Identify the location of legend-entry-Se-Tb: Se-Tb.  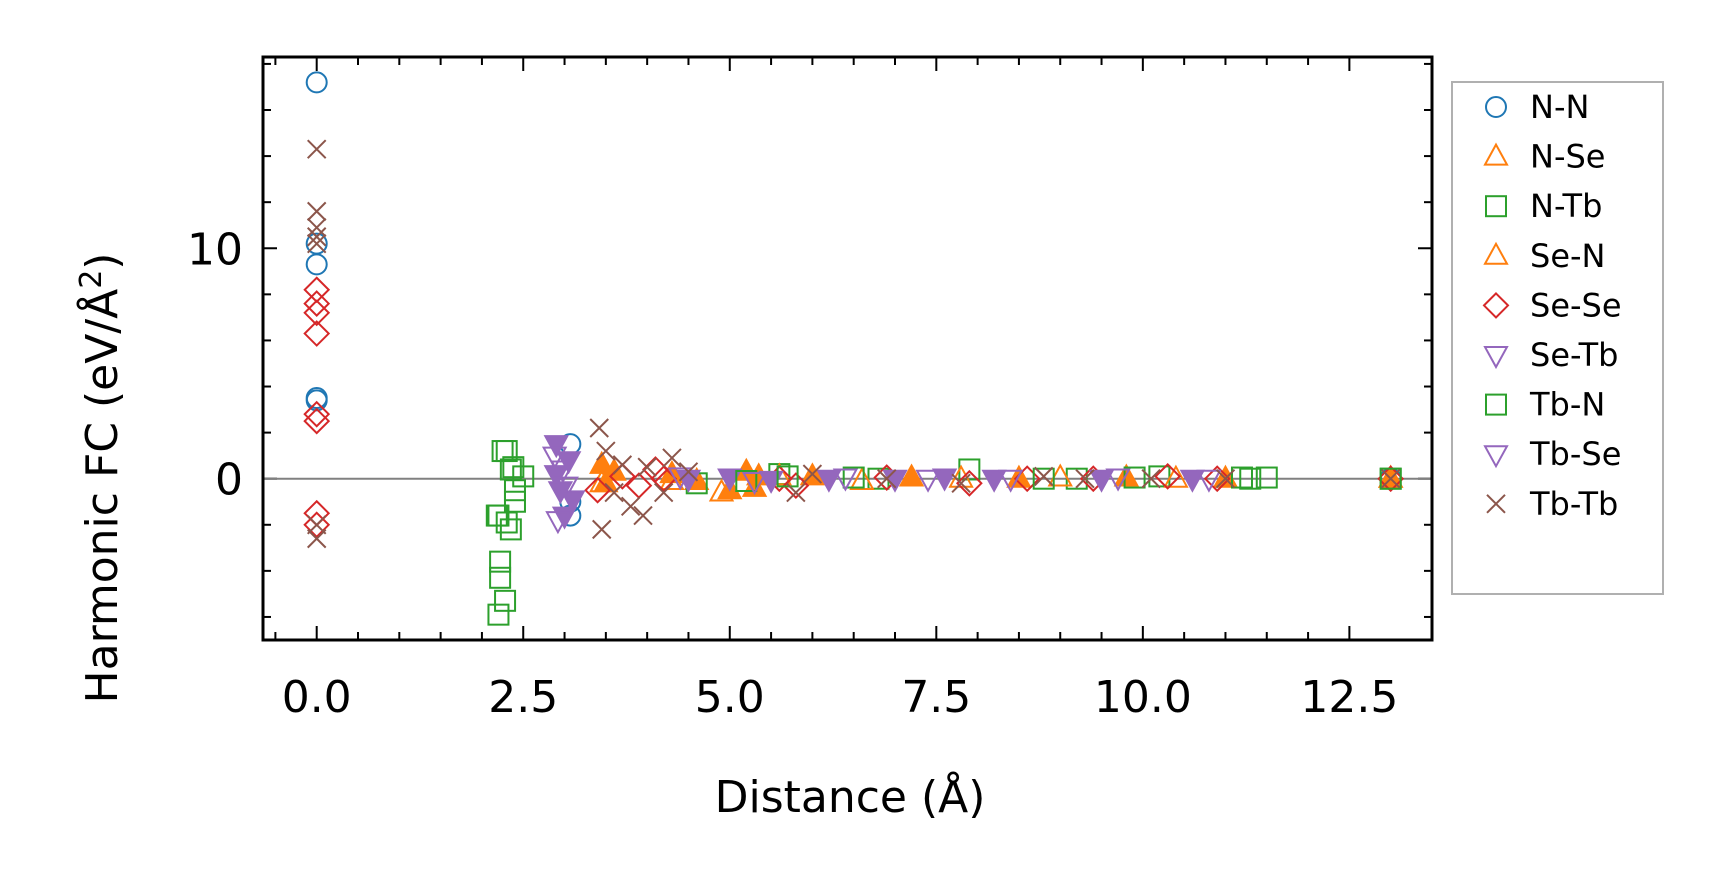
(1550, 355).